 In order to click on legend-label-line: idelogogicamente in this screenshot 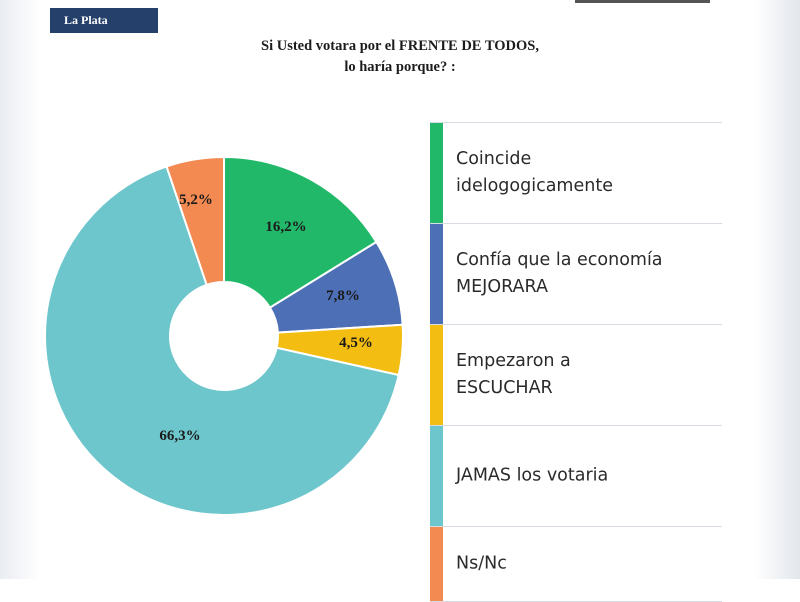, I will do `click(534, 186)`.